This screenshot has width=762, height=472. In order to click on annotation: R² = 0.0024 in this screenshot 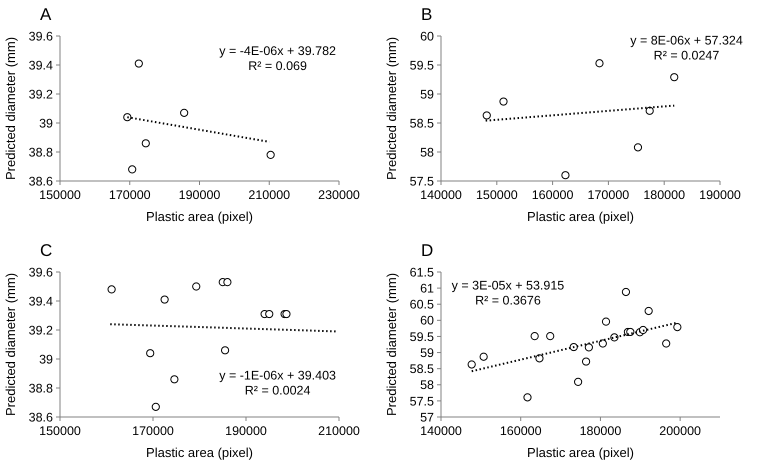, I will do `click(277, 390)`.